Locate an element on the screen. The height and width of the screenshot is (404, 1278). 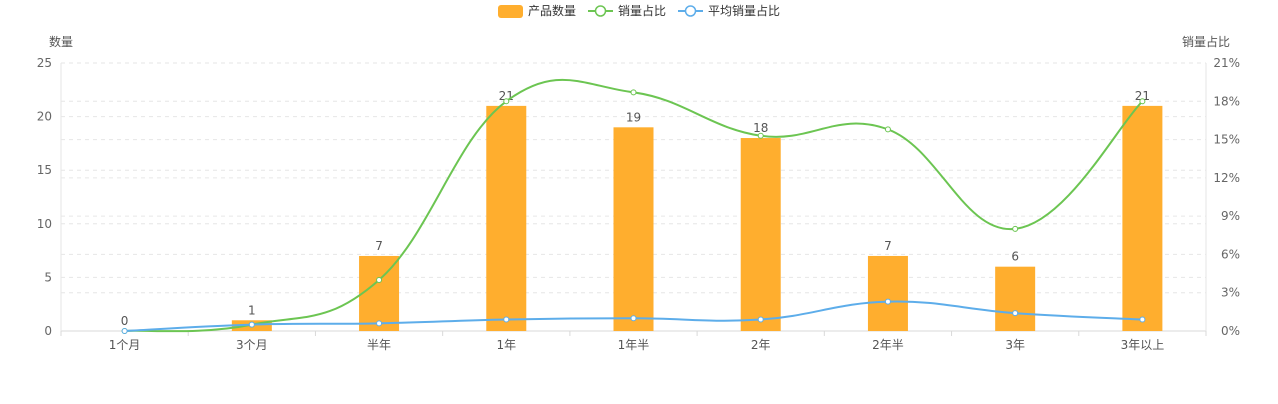
x-tick-label: 1个月 is located at coordinates (125, 345).